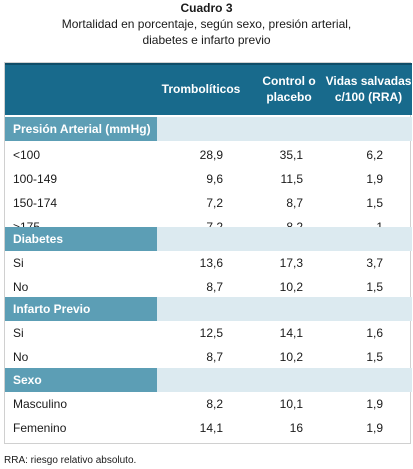 The height and width of the screenshot is (469, 413). What do you see at coordinates (27, 155) in the screenshot?
I see `row-label: <100` at bounding box center [27, 155].